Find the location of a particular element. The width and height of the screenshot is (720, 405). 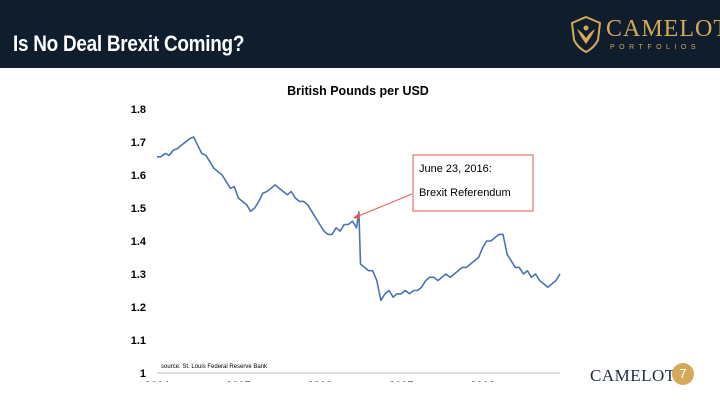

y-axis-ticks: 1 1.1 1.2 1.3 1.4 1.5 1.6 1.7 1.8 is located at coordinates (139, 242).